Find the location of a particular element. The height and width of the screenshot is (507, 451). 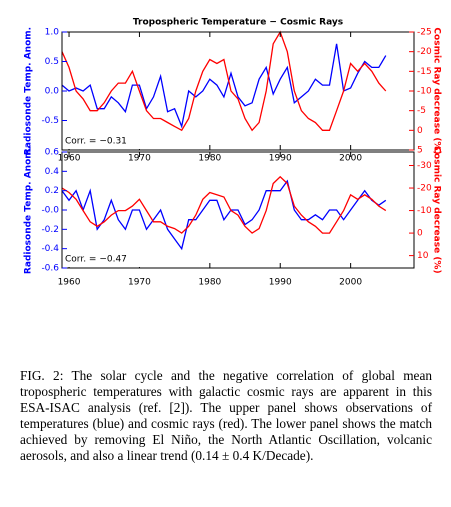

y-tick-label: -0.4 is located at coordinates (50, 249).